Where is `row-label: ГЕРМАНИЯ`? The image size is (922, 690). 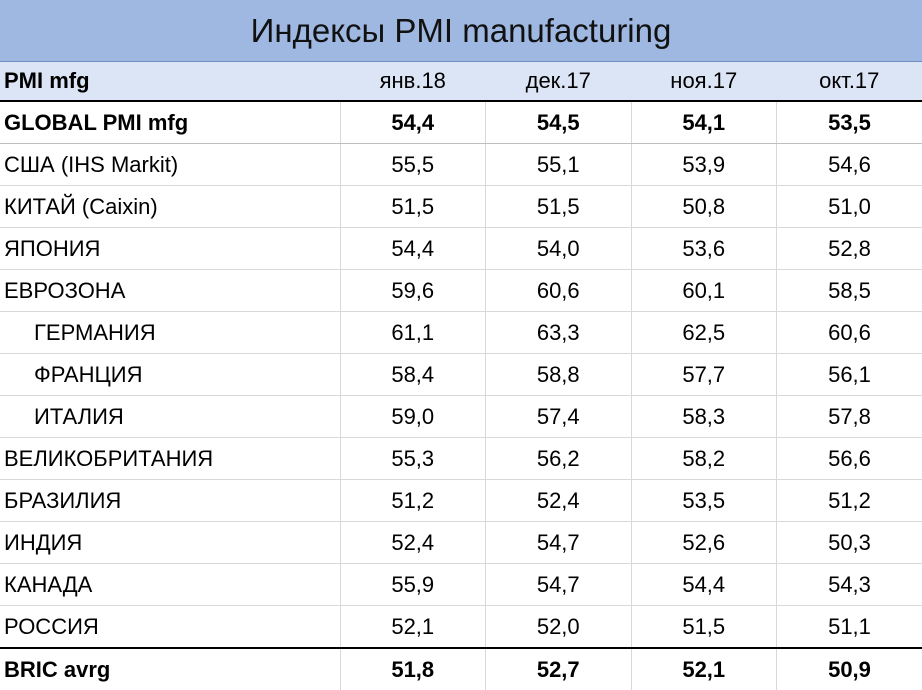
row-label: ГЕРМАНИЯ is located at coordinates (170, 333).